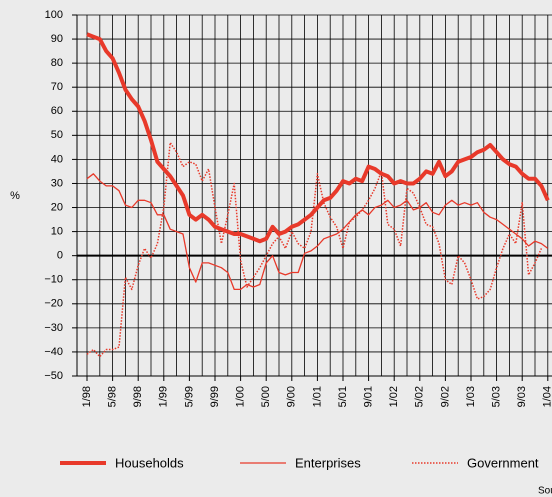  I want to click on x-tick-label: 1/04, so click(547, 396).